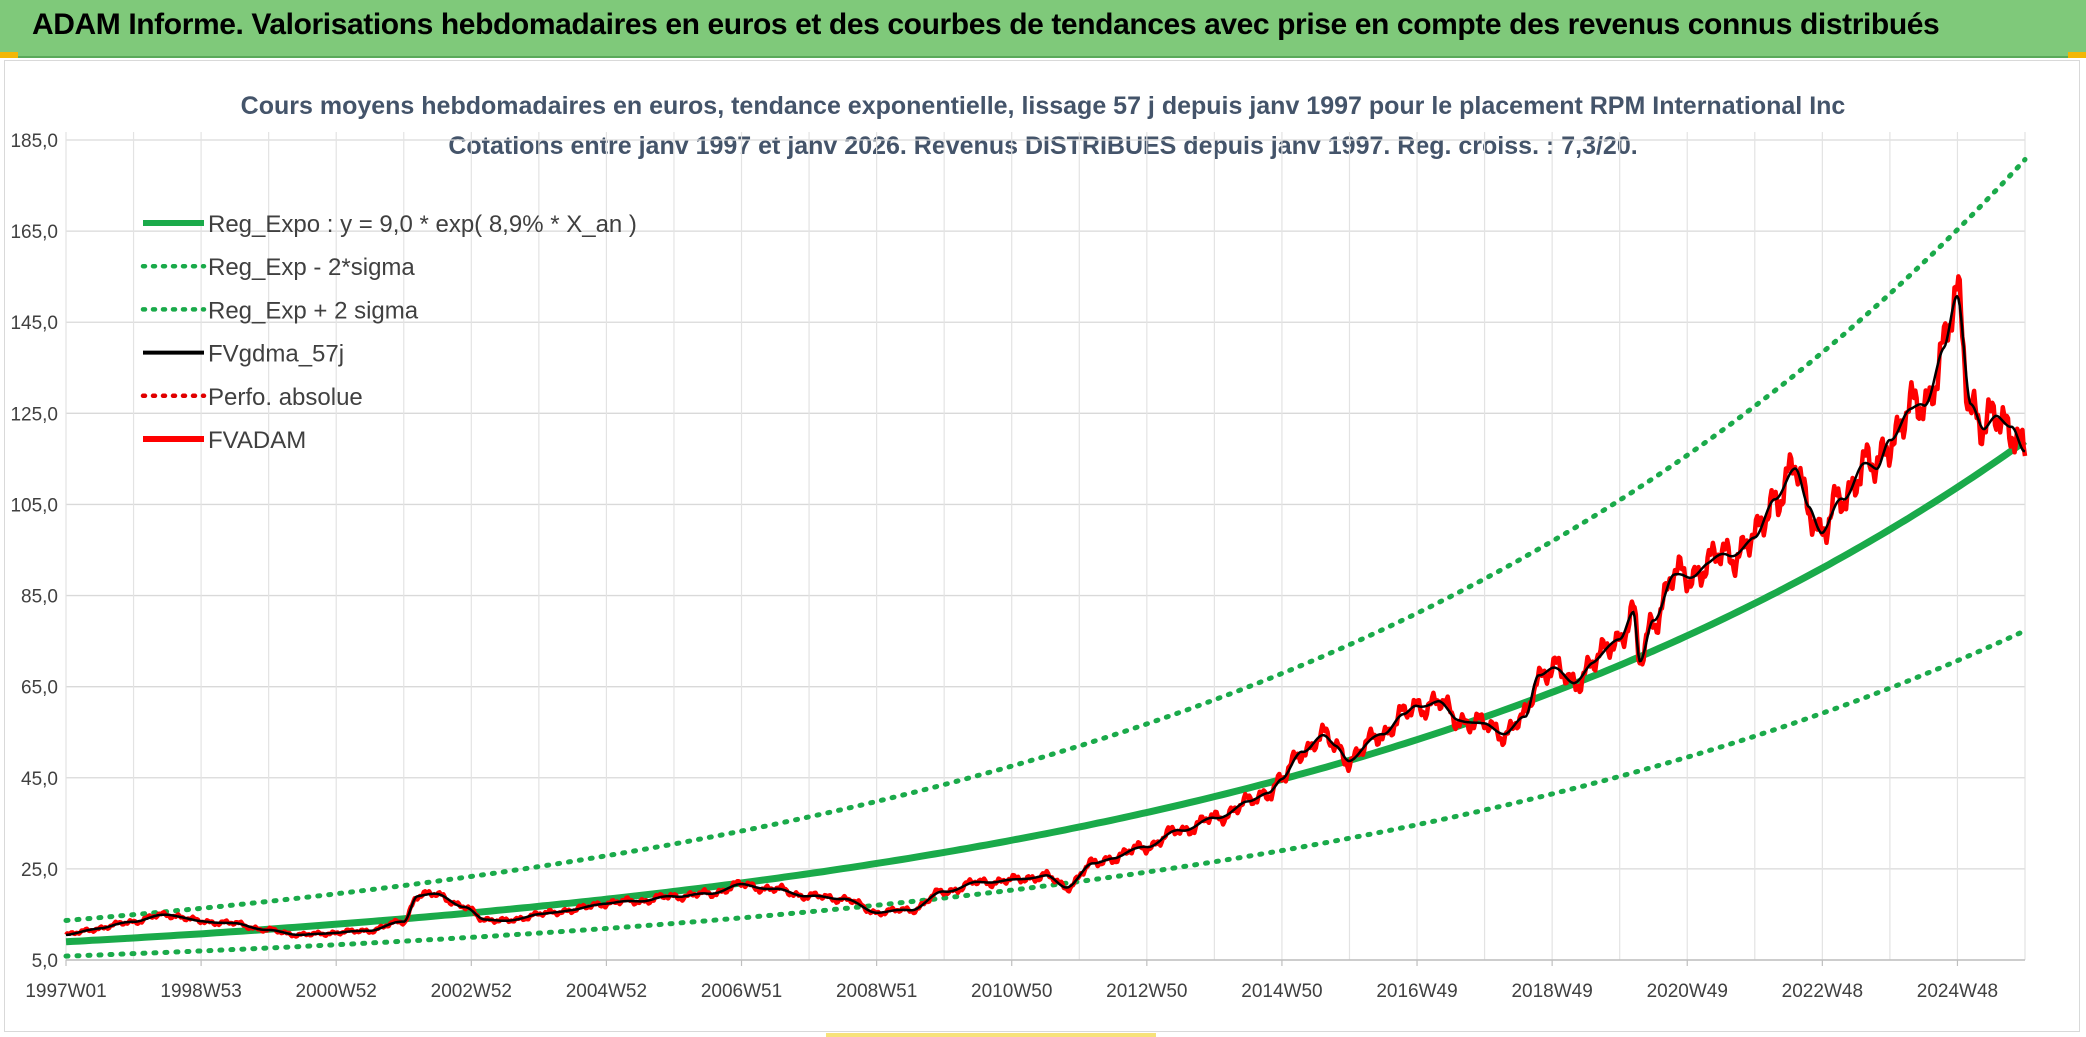 This screenshot has height=1037, width=2086. Describe the element at coordinates (741, 991) in the screenshot. I see `x-tick-label: 2006W51` at that location.